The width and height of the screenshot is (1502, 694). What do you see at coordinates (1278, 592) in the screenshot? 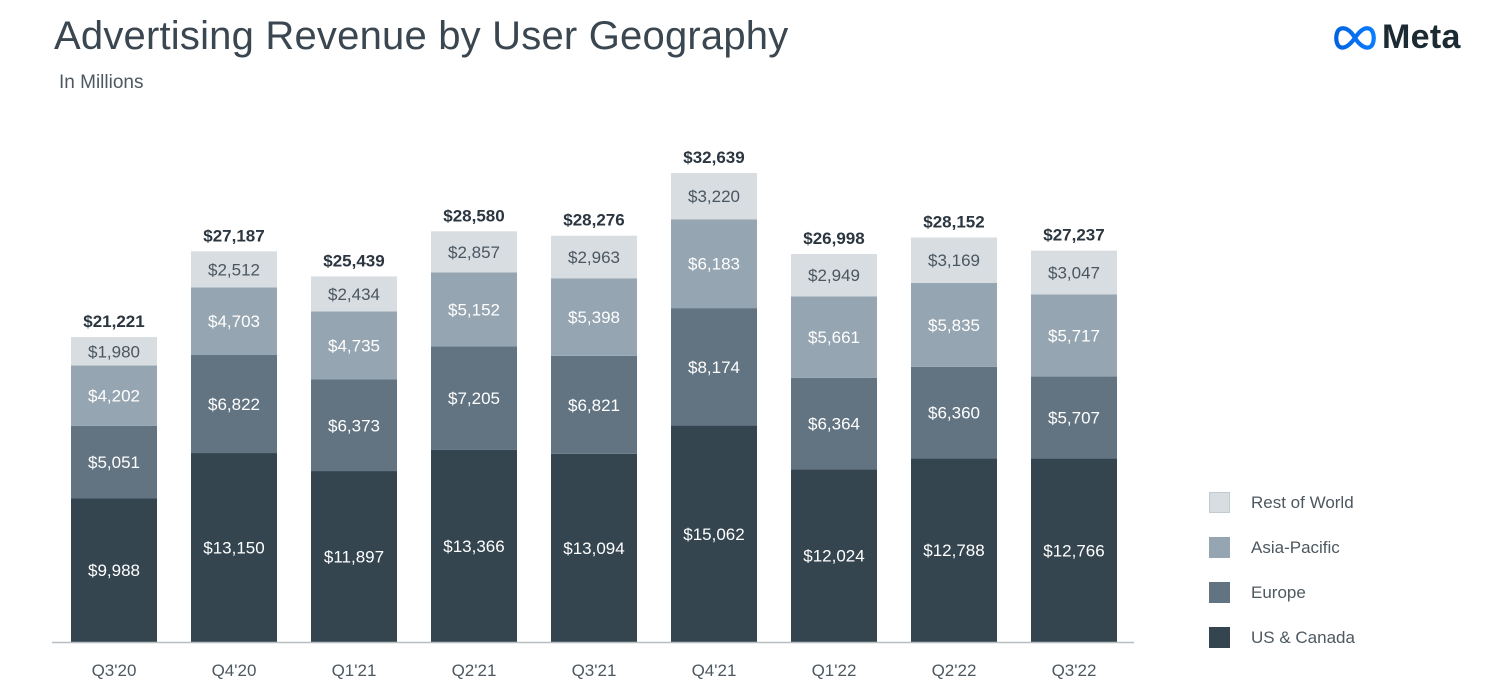
I see `legend-label-europe: Europe` at bounding box center [1278, 592].